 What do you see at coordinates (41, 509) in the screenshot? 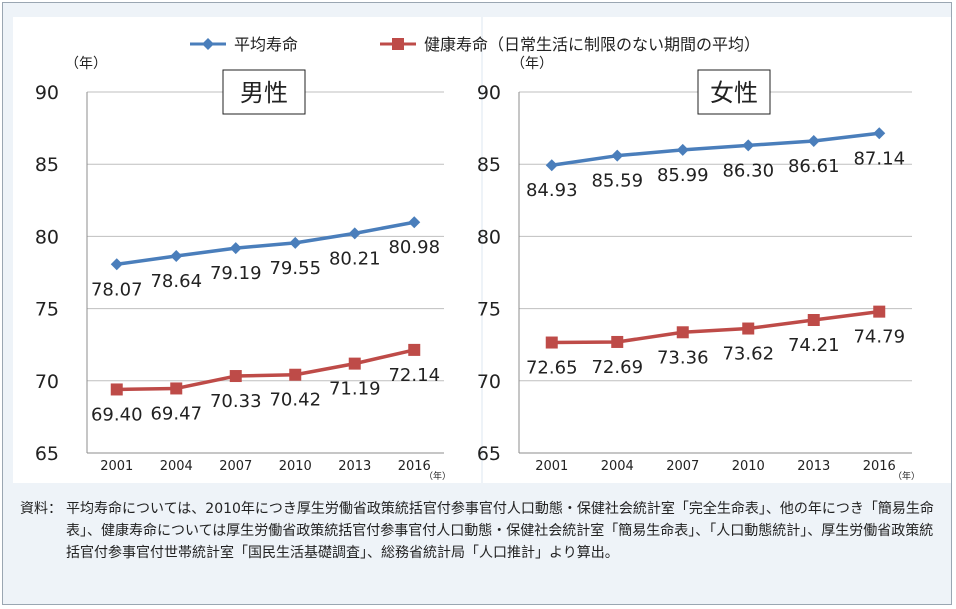
I see `source-note-label: 資料：` at bounding box center [41, 509].